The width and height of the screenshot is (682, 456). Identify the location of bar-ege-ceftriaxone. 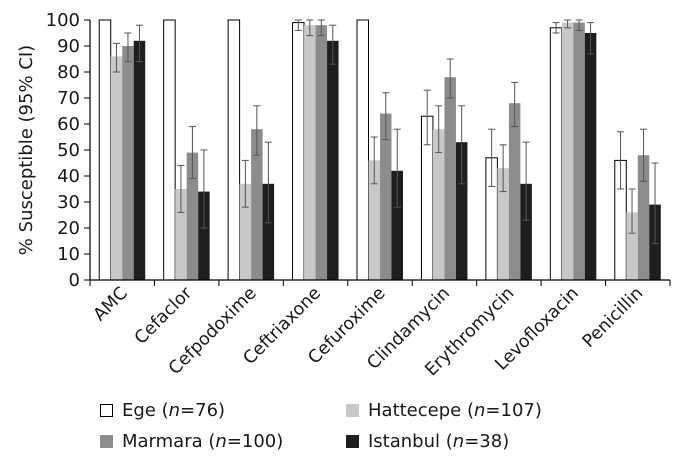
(298, 151).